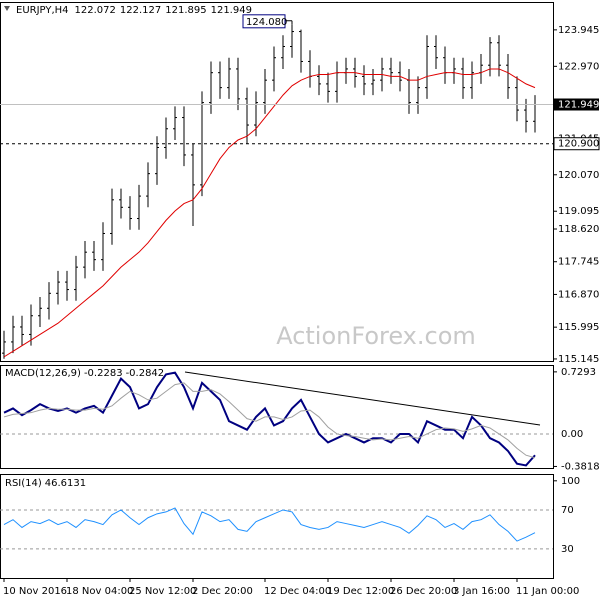 The image size is (600, 600). Describe the element at coordinates (578, 175) in the screenshot. I see `y-tick-label: 120.070` at that location.